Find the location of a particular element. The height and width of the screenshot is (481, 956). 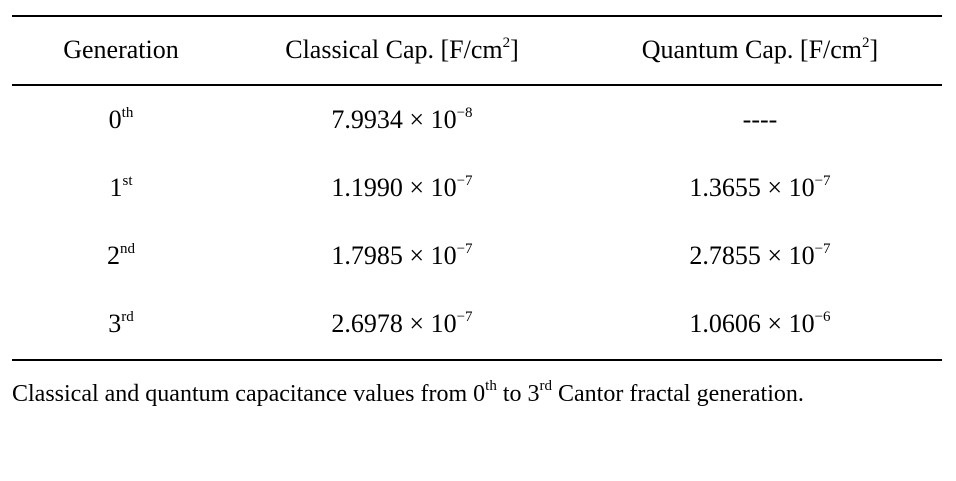

header-rule is located at coordinates (477, 85).